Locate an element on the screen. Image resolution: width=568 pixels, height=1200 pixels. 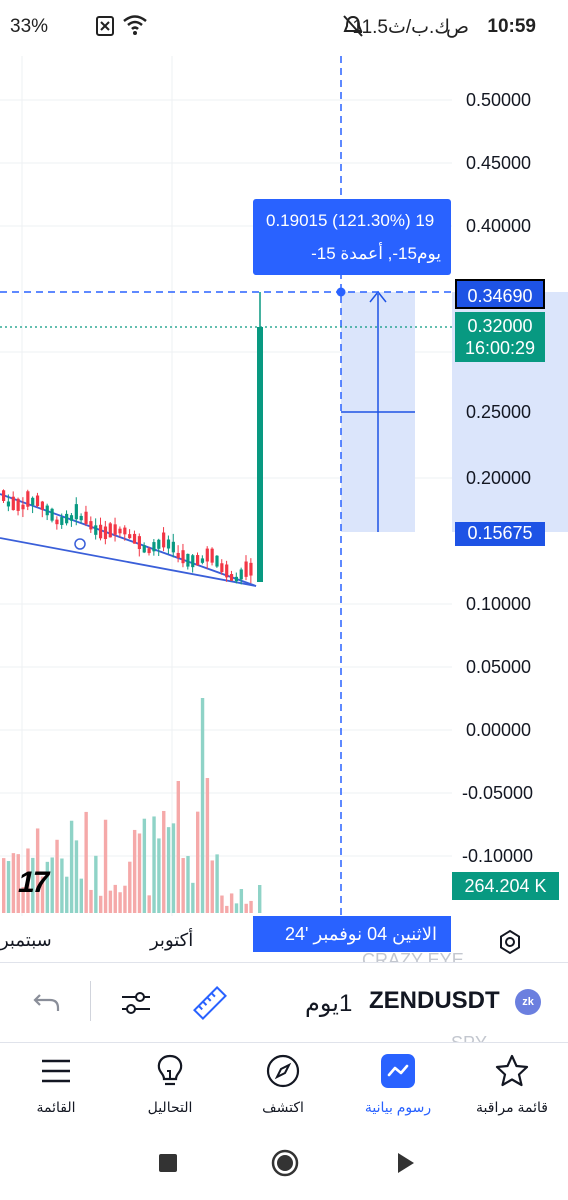
chart-settings-icon is located at coordinates (510, 942).